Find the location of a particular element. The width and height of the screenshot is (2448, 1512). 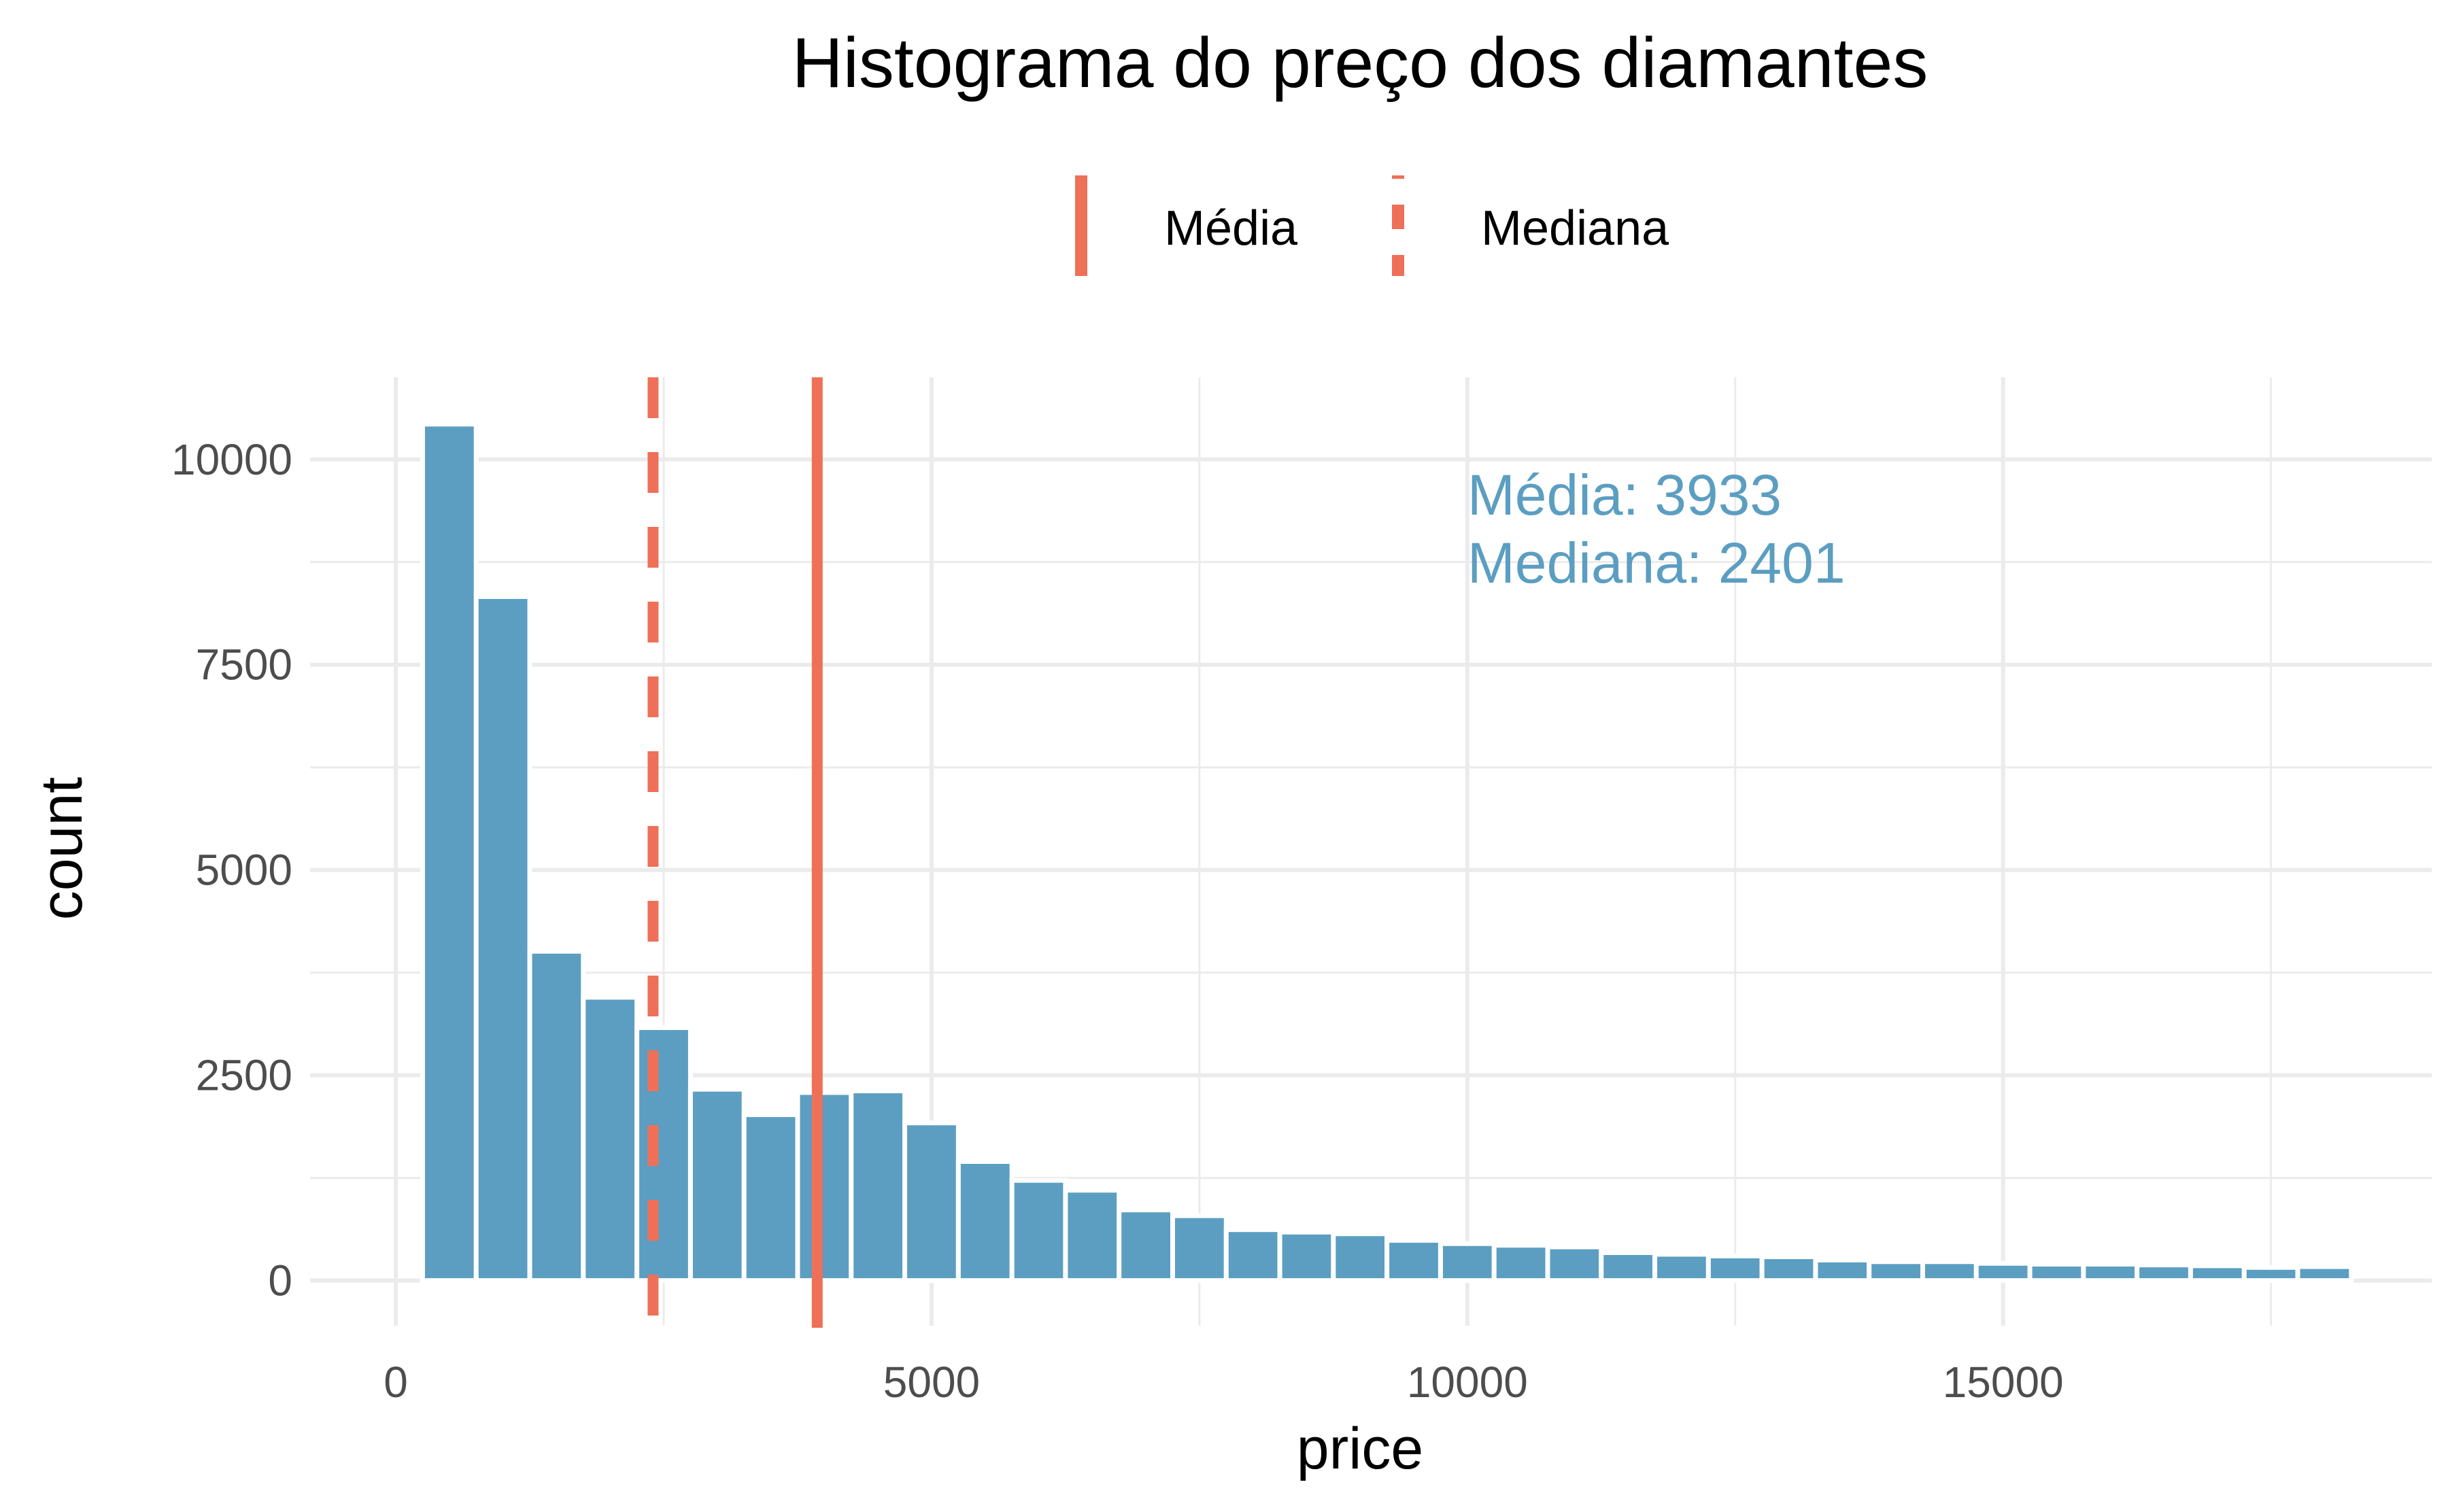

y-axis-title: count is located at coordinates (62, 848).